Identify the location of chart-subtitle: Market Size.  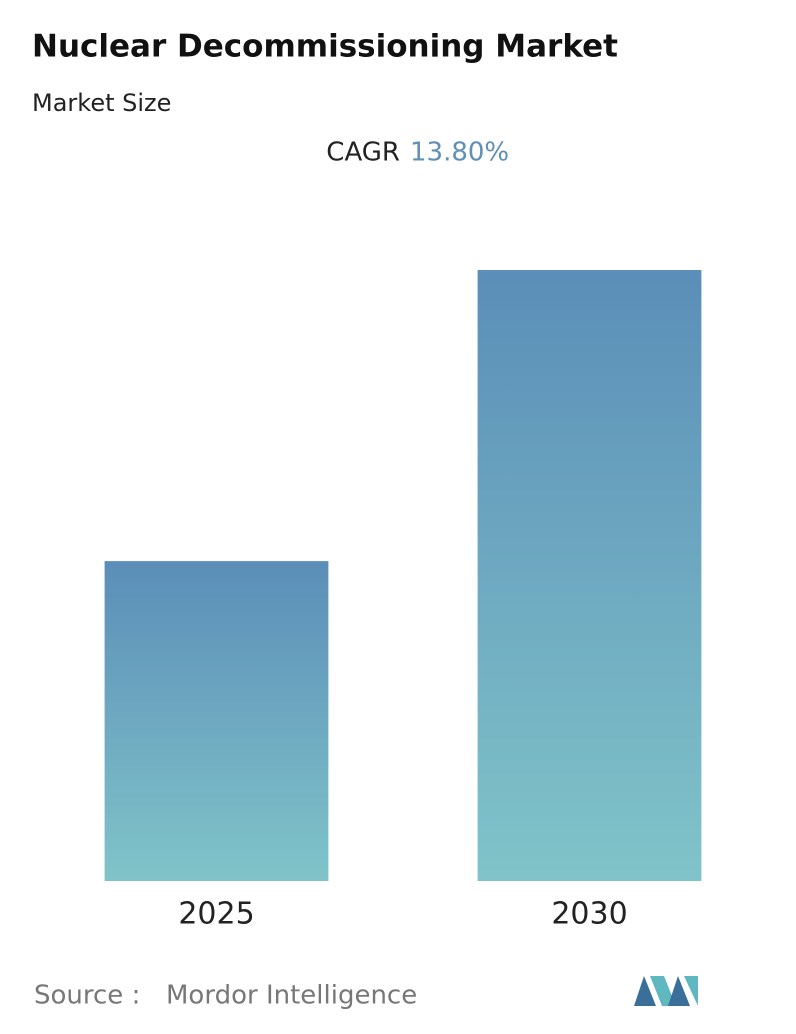
(101, 103).